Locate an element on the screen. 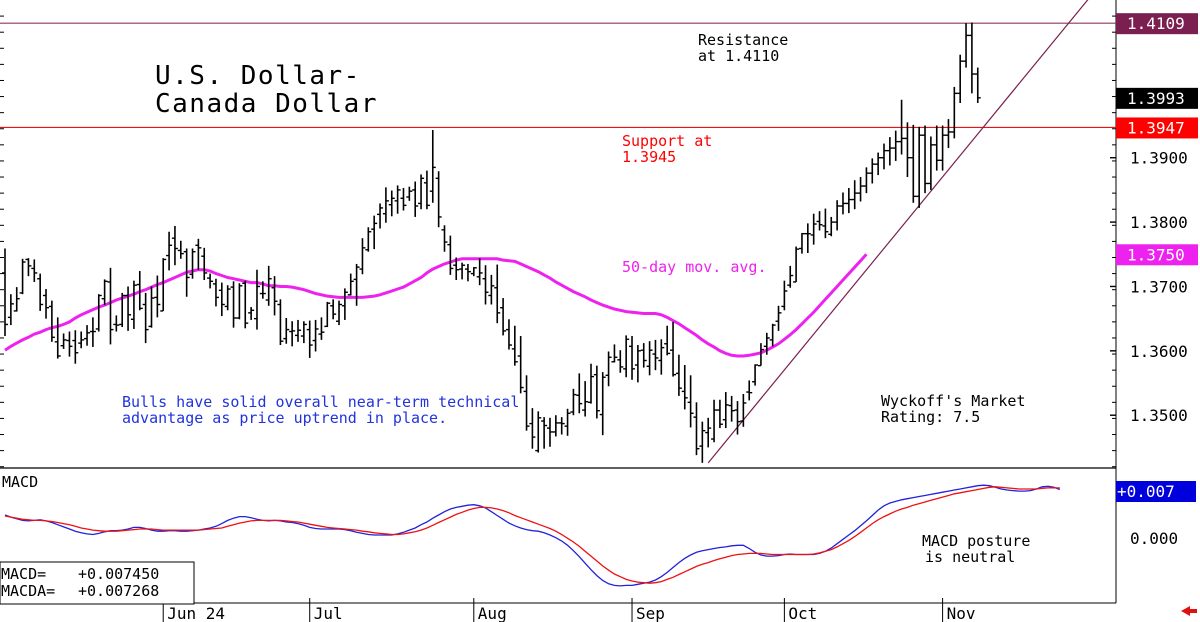  back-arrow-icon is located at coordinates (1189, 611).